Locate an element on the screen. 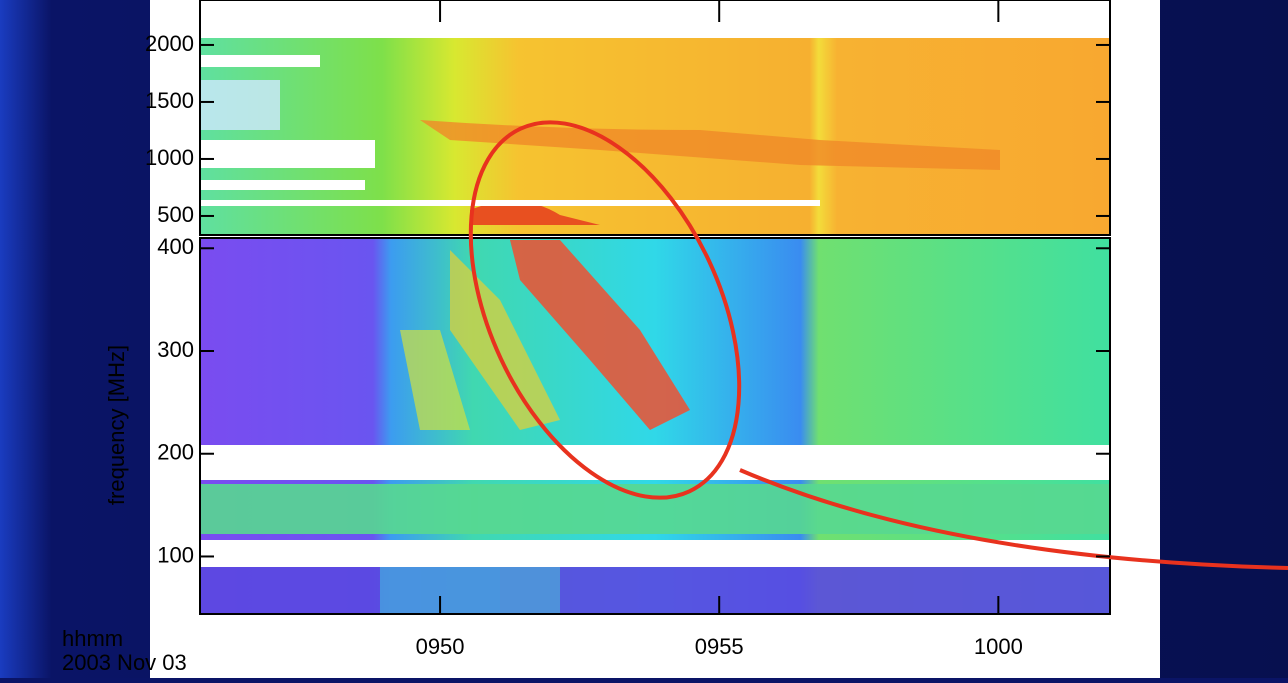 The width and height of the screenshot is (1288, 683). x-tick-label: 0955 is located at coordinates (719, 646).